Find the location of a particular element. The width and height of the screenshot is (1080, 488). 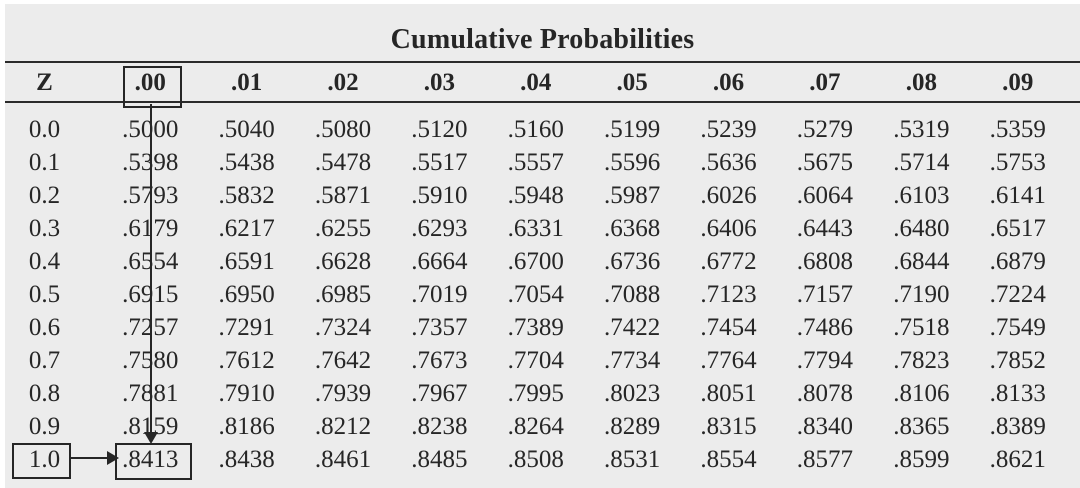

table-cell: .7324 is located at coordinates (343, 327).